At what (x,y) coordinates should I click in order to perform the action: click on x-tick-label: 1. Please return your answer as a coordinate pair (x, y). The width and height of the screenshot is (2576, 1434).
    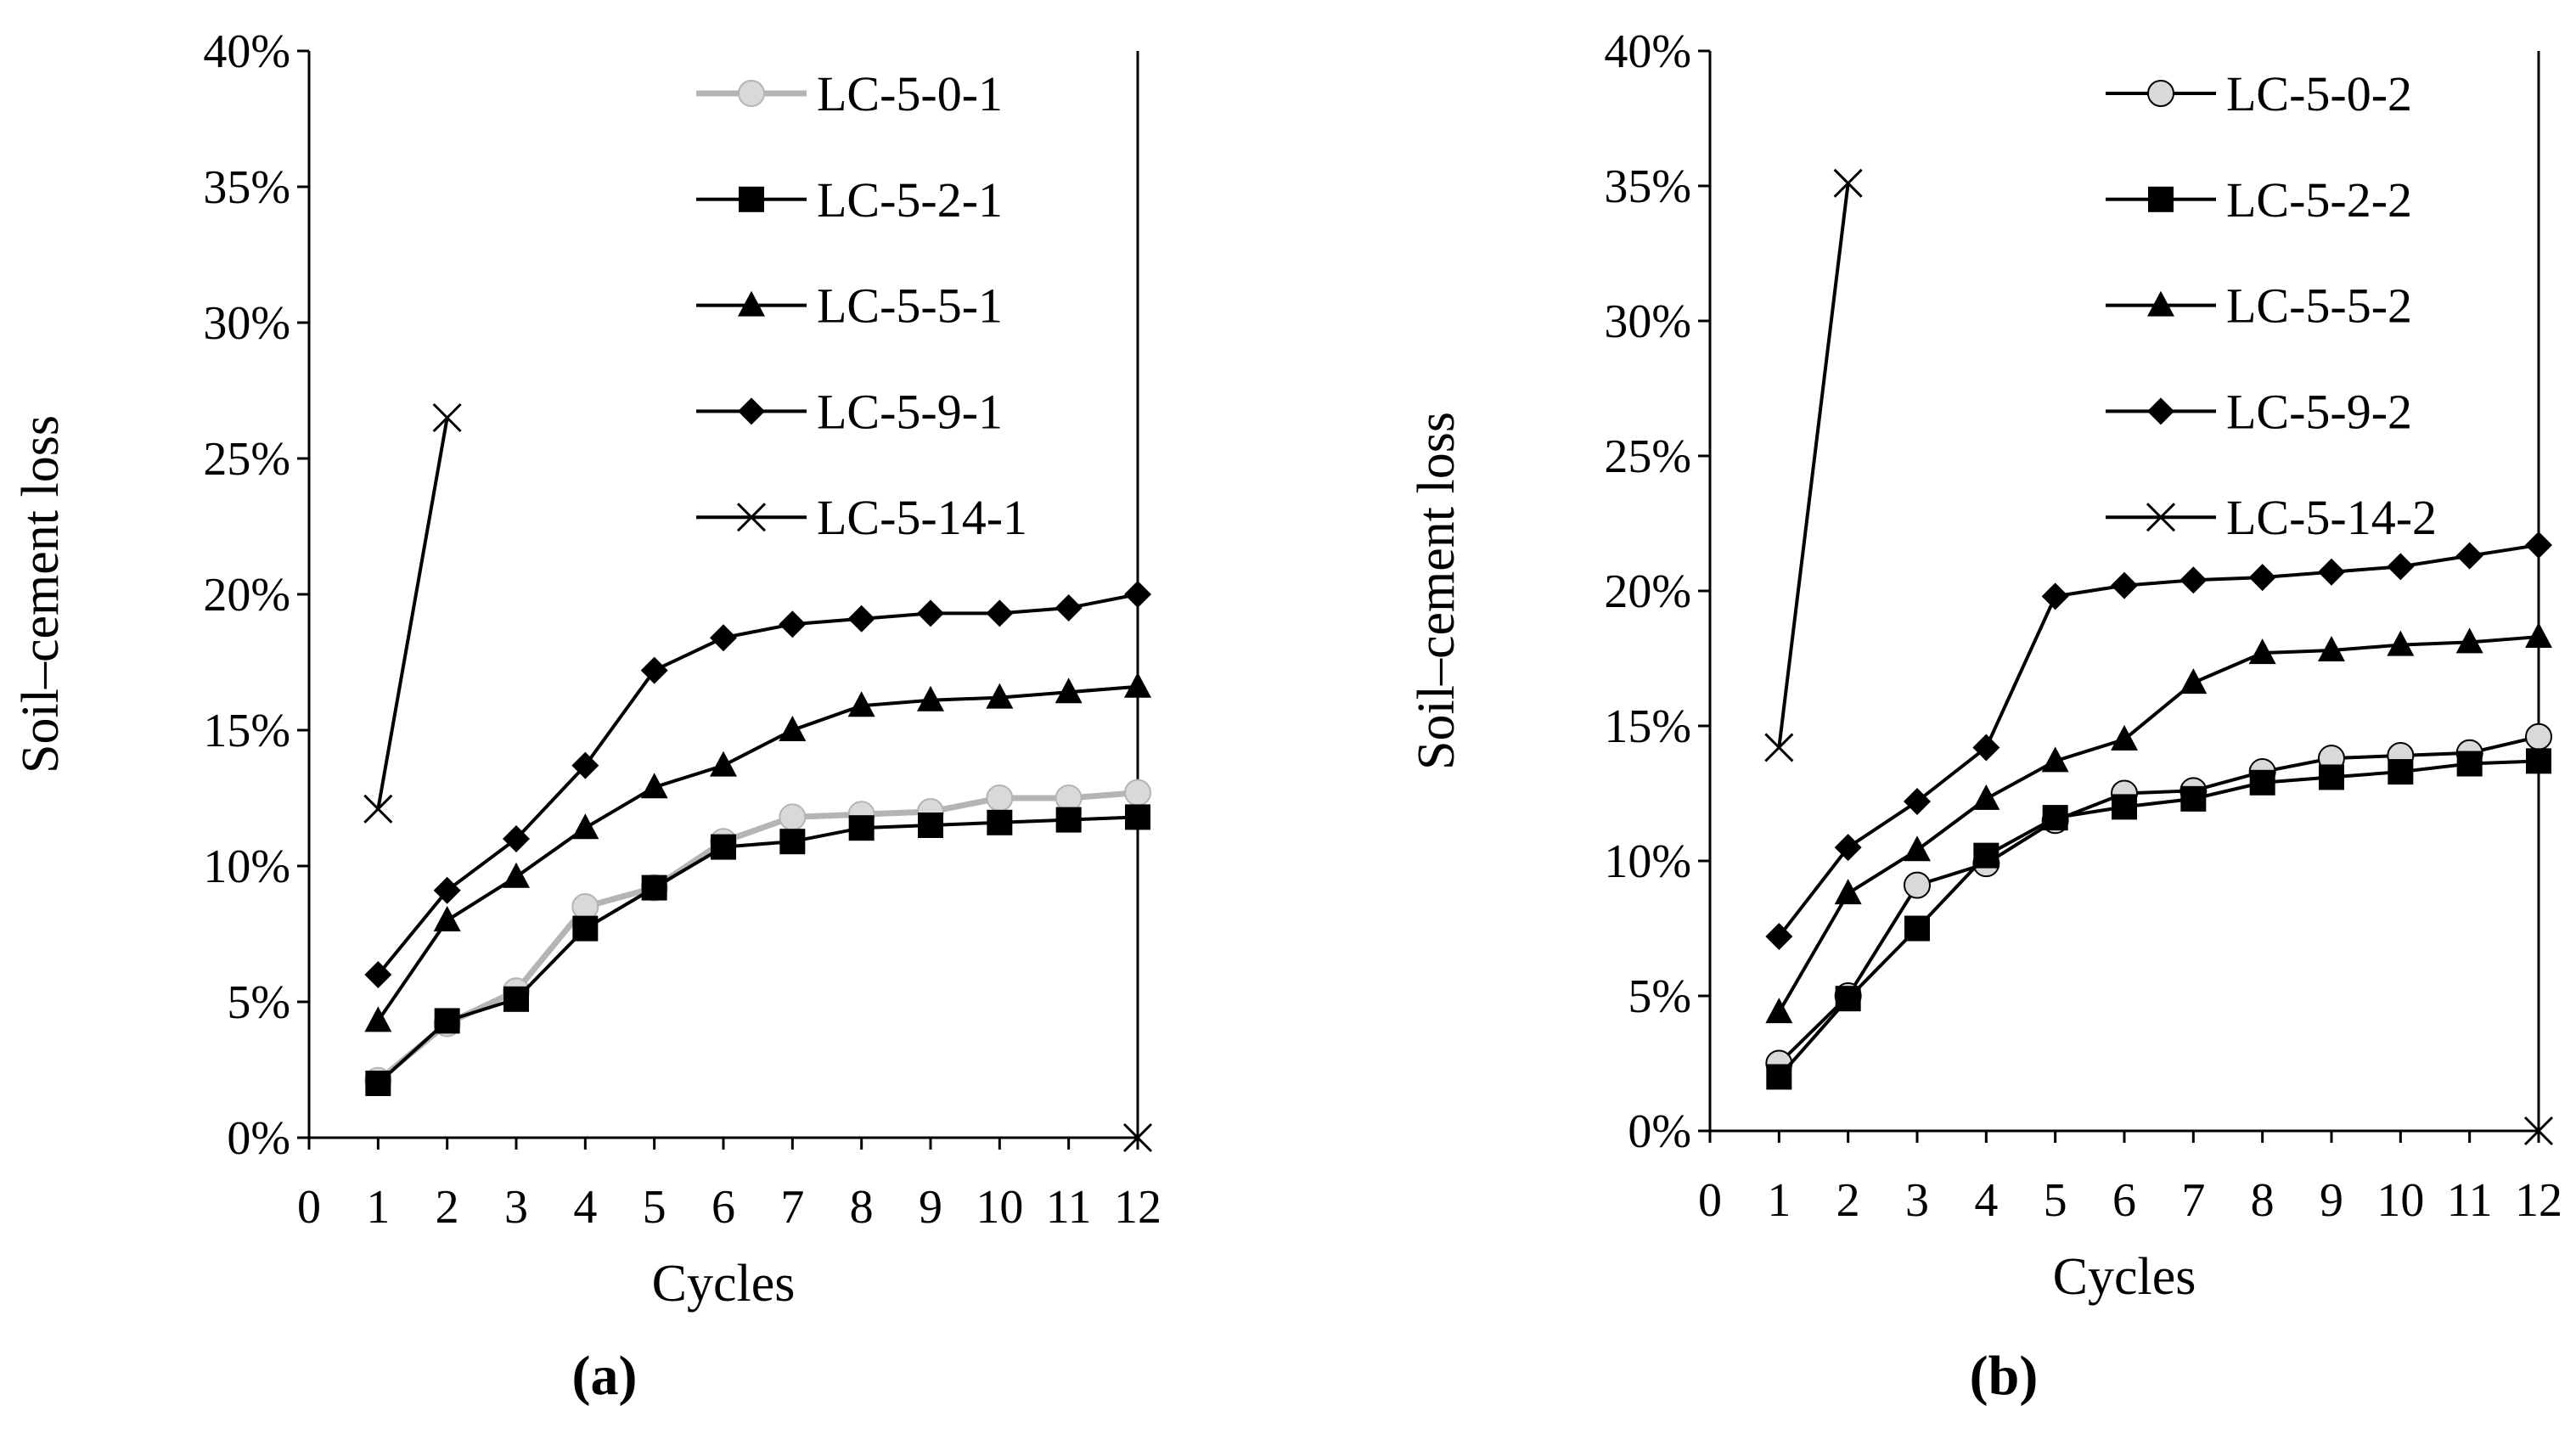
    Looking at the image, I should click on (1779, 1200).